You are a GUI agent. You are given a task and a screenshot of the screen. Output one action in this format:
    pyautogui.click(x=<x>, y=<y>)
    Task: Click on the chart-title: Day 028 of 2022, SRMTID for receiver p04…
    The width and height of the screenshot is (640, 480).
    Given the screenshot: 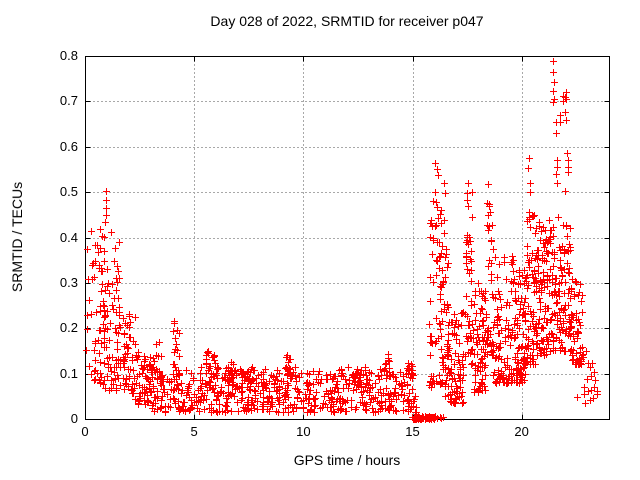 What is the action you would take?
    pyautogui.click(x=347, y=21)
    